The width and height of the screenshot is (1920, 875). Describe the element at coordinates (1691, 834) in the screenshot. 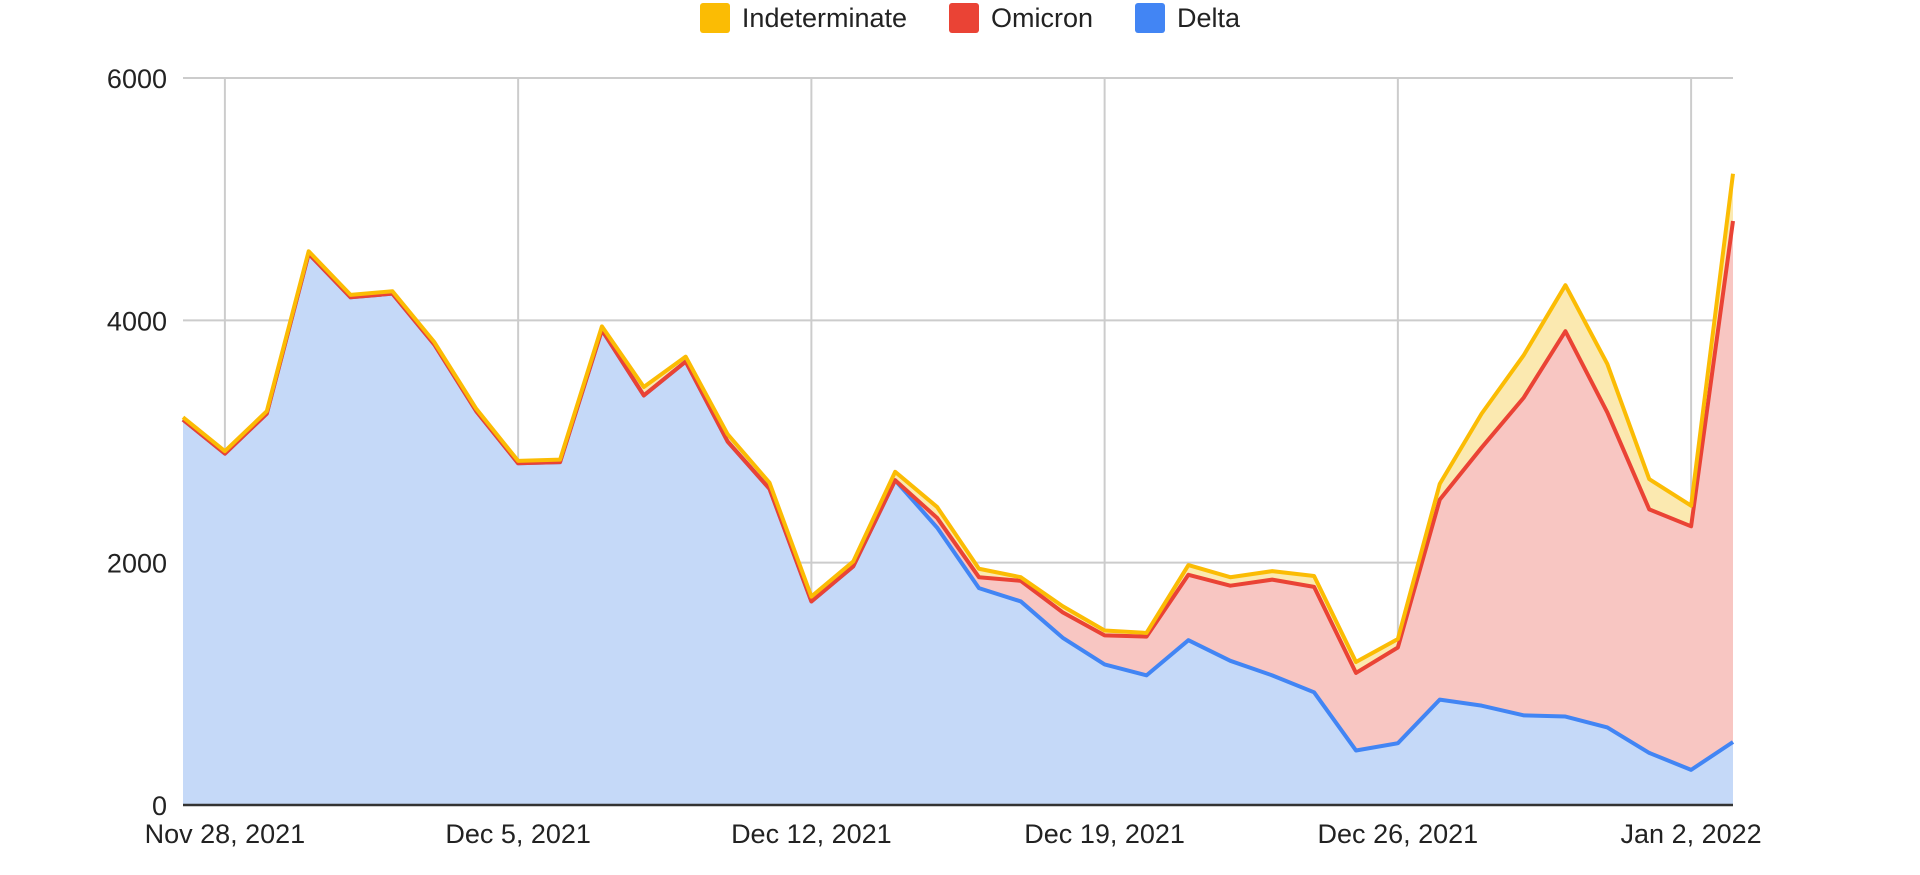

I see `x-tick-label: Jan 2, 2022` at that location.